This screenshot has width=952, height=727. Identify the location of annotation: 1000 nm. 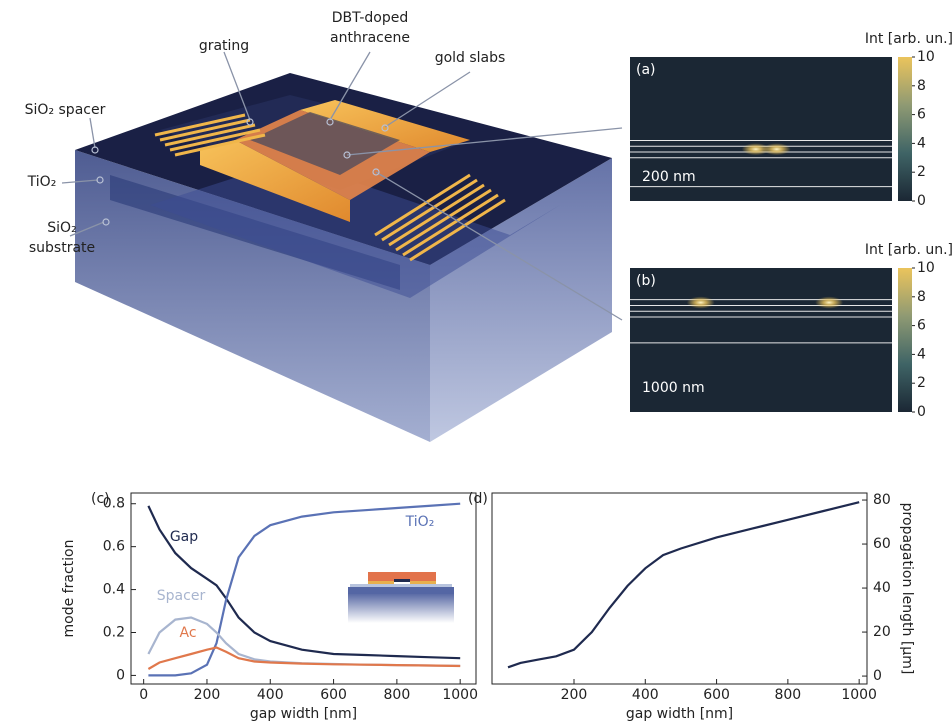
(673, 388).